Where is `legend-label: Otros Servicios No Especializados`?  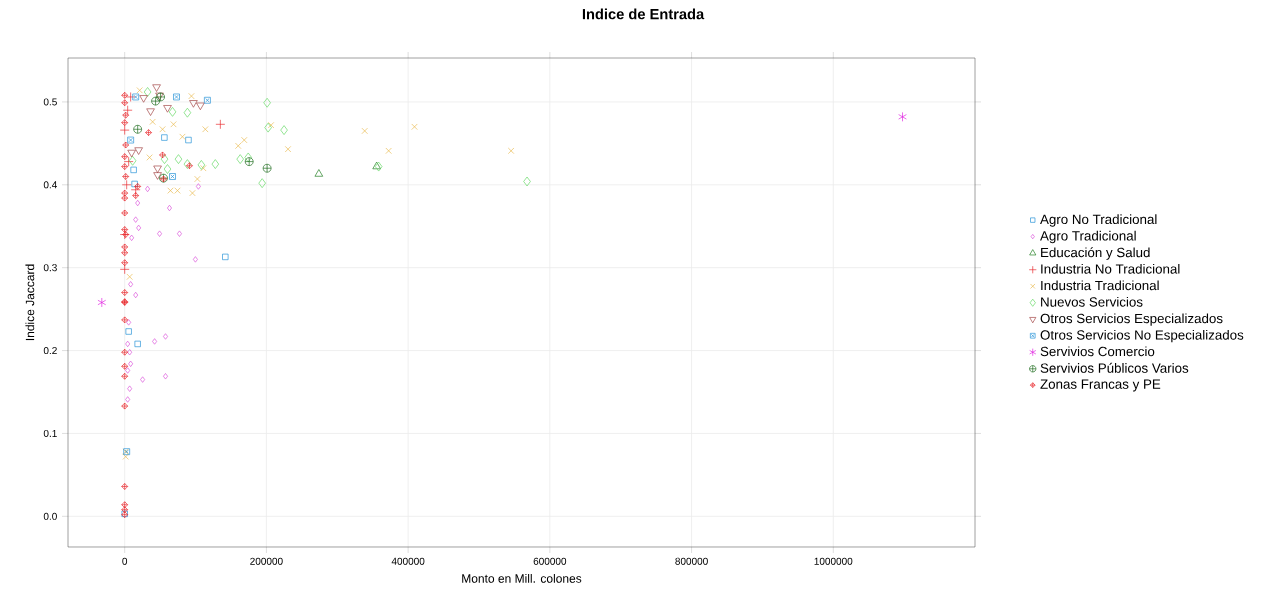 legend-label: Otros Servicios No Especializados is located at coordinates (1142, 336).